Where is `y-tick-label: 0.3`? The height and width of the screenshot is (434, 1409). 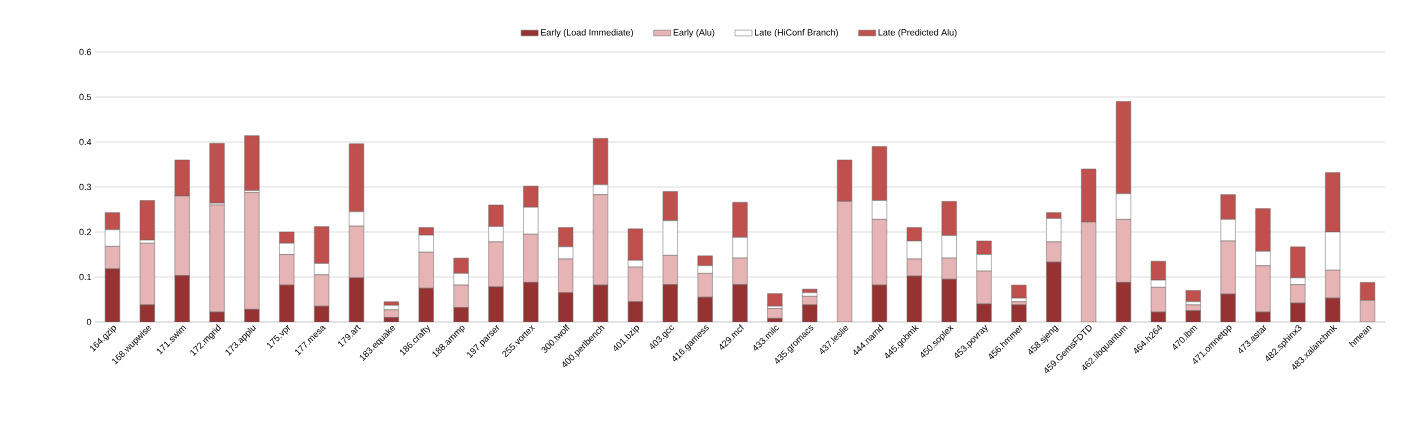
y-tick-label: 0.3 is located at coordinates (85, 187).